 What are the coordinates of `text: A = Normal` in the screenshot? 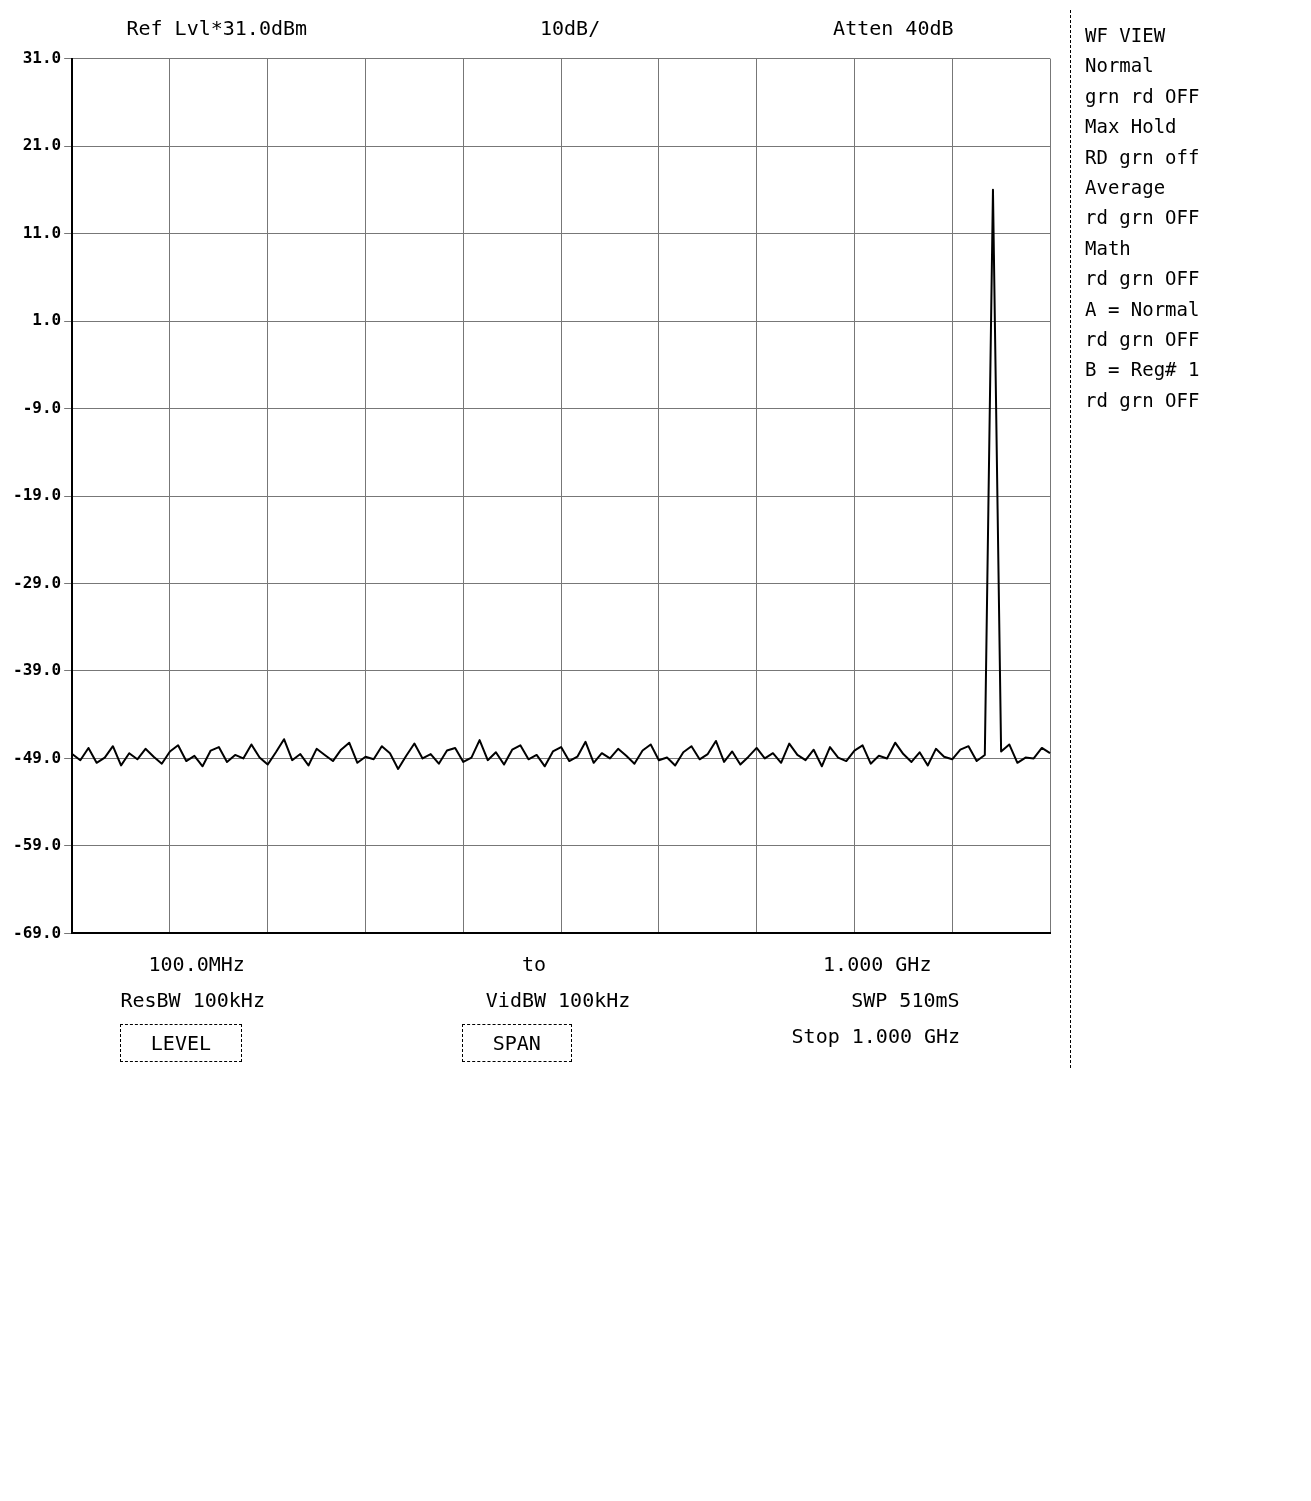 It's located at (1143, 309).